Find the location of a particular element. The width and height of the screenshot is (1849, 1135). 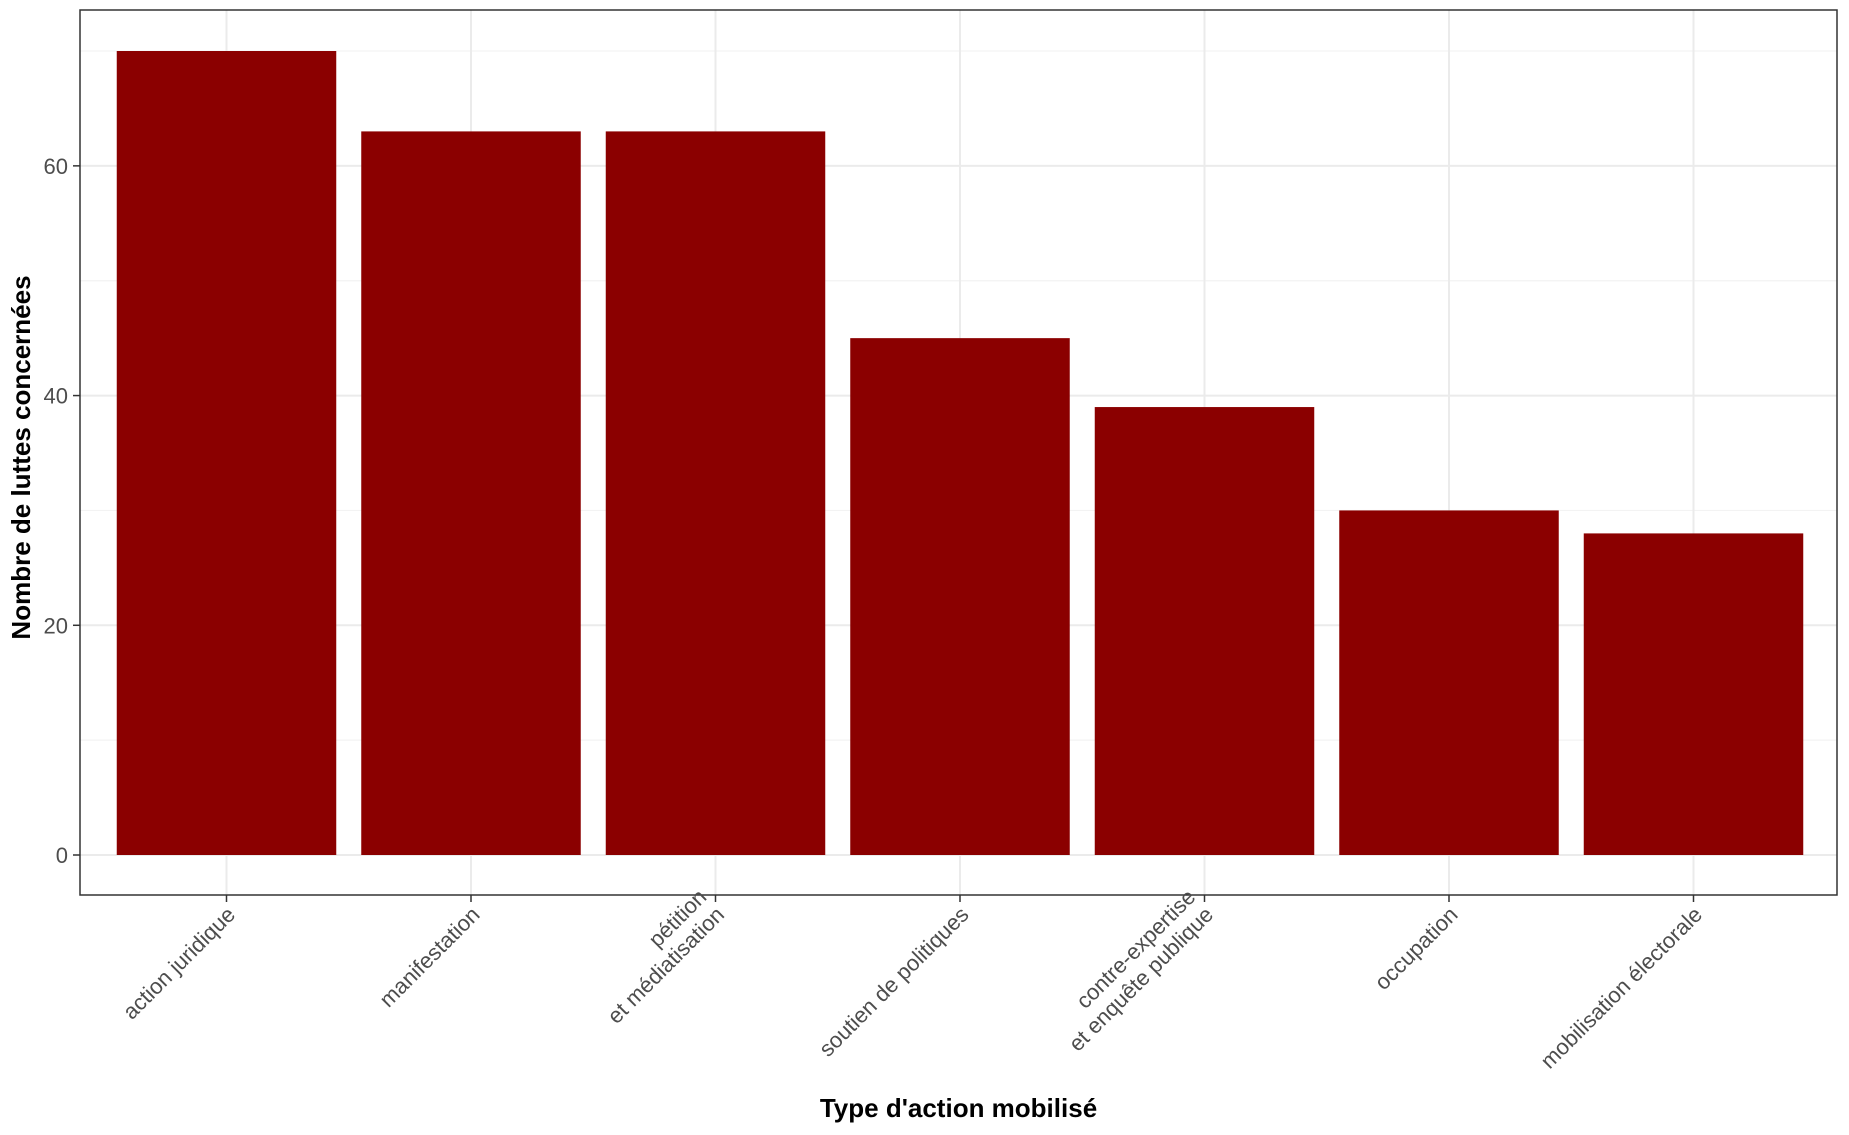

y-tick-label: 0 is located at coordinates (62, 855).